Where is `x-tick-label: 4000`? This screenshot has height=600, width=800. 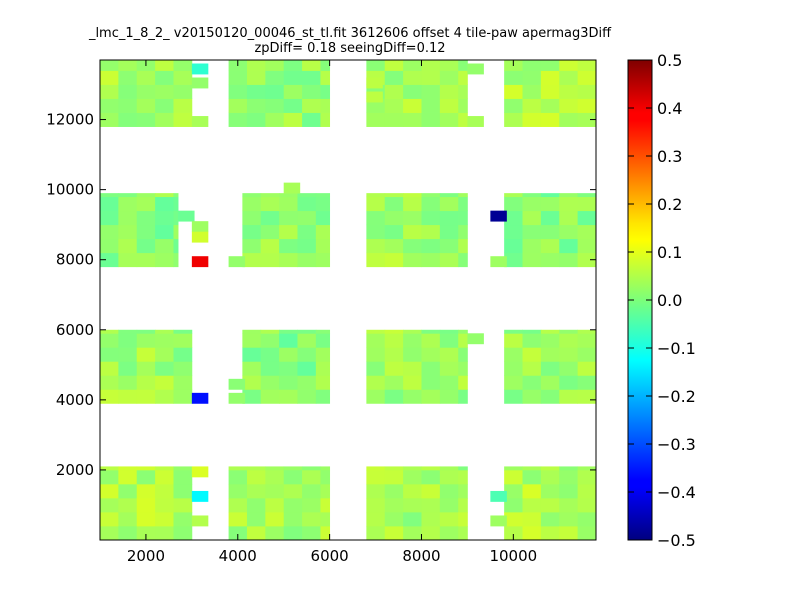
x-tick-label: 4000 is located at coordinates (238, 556).